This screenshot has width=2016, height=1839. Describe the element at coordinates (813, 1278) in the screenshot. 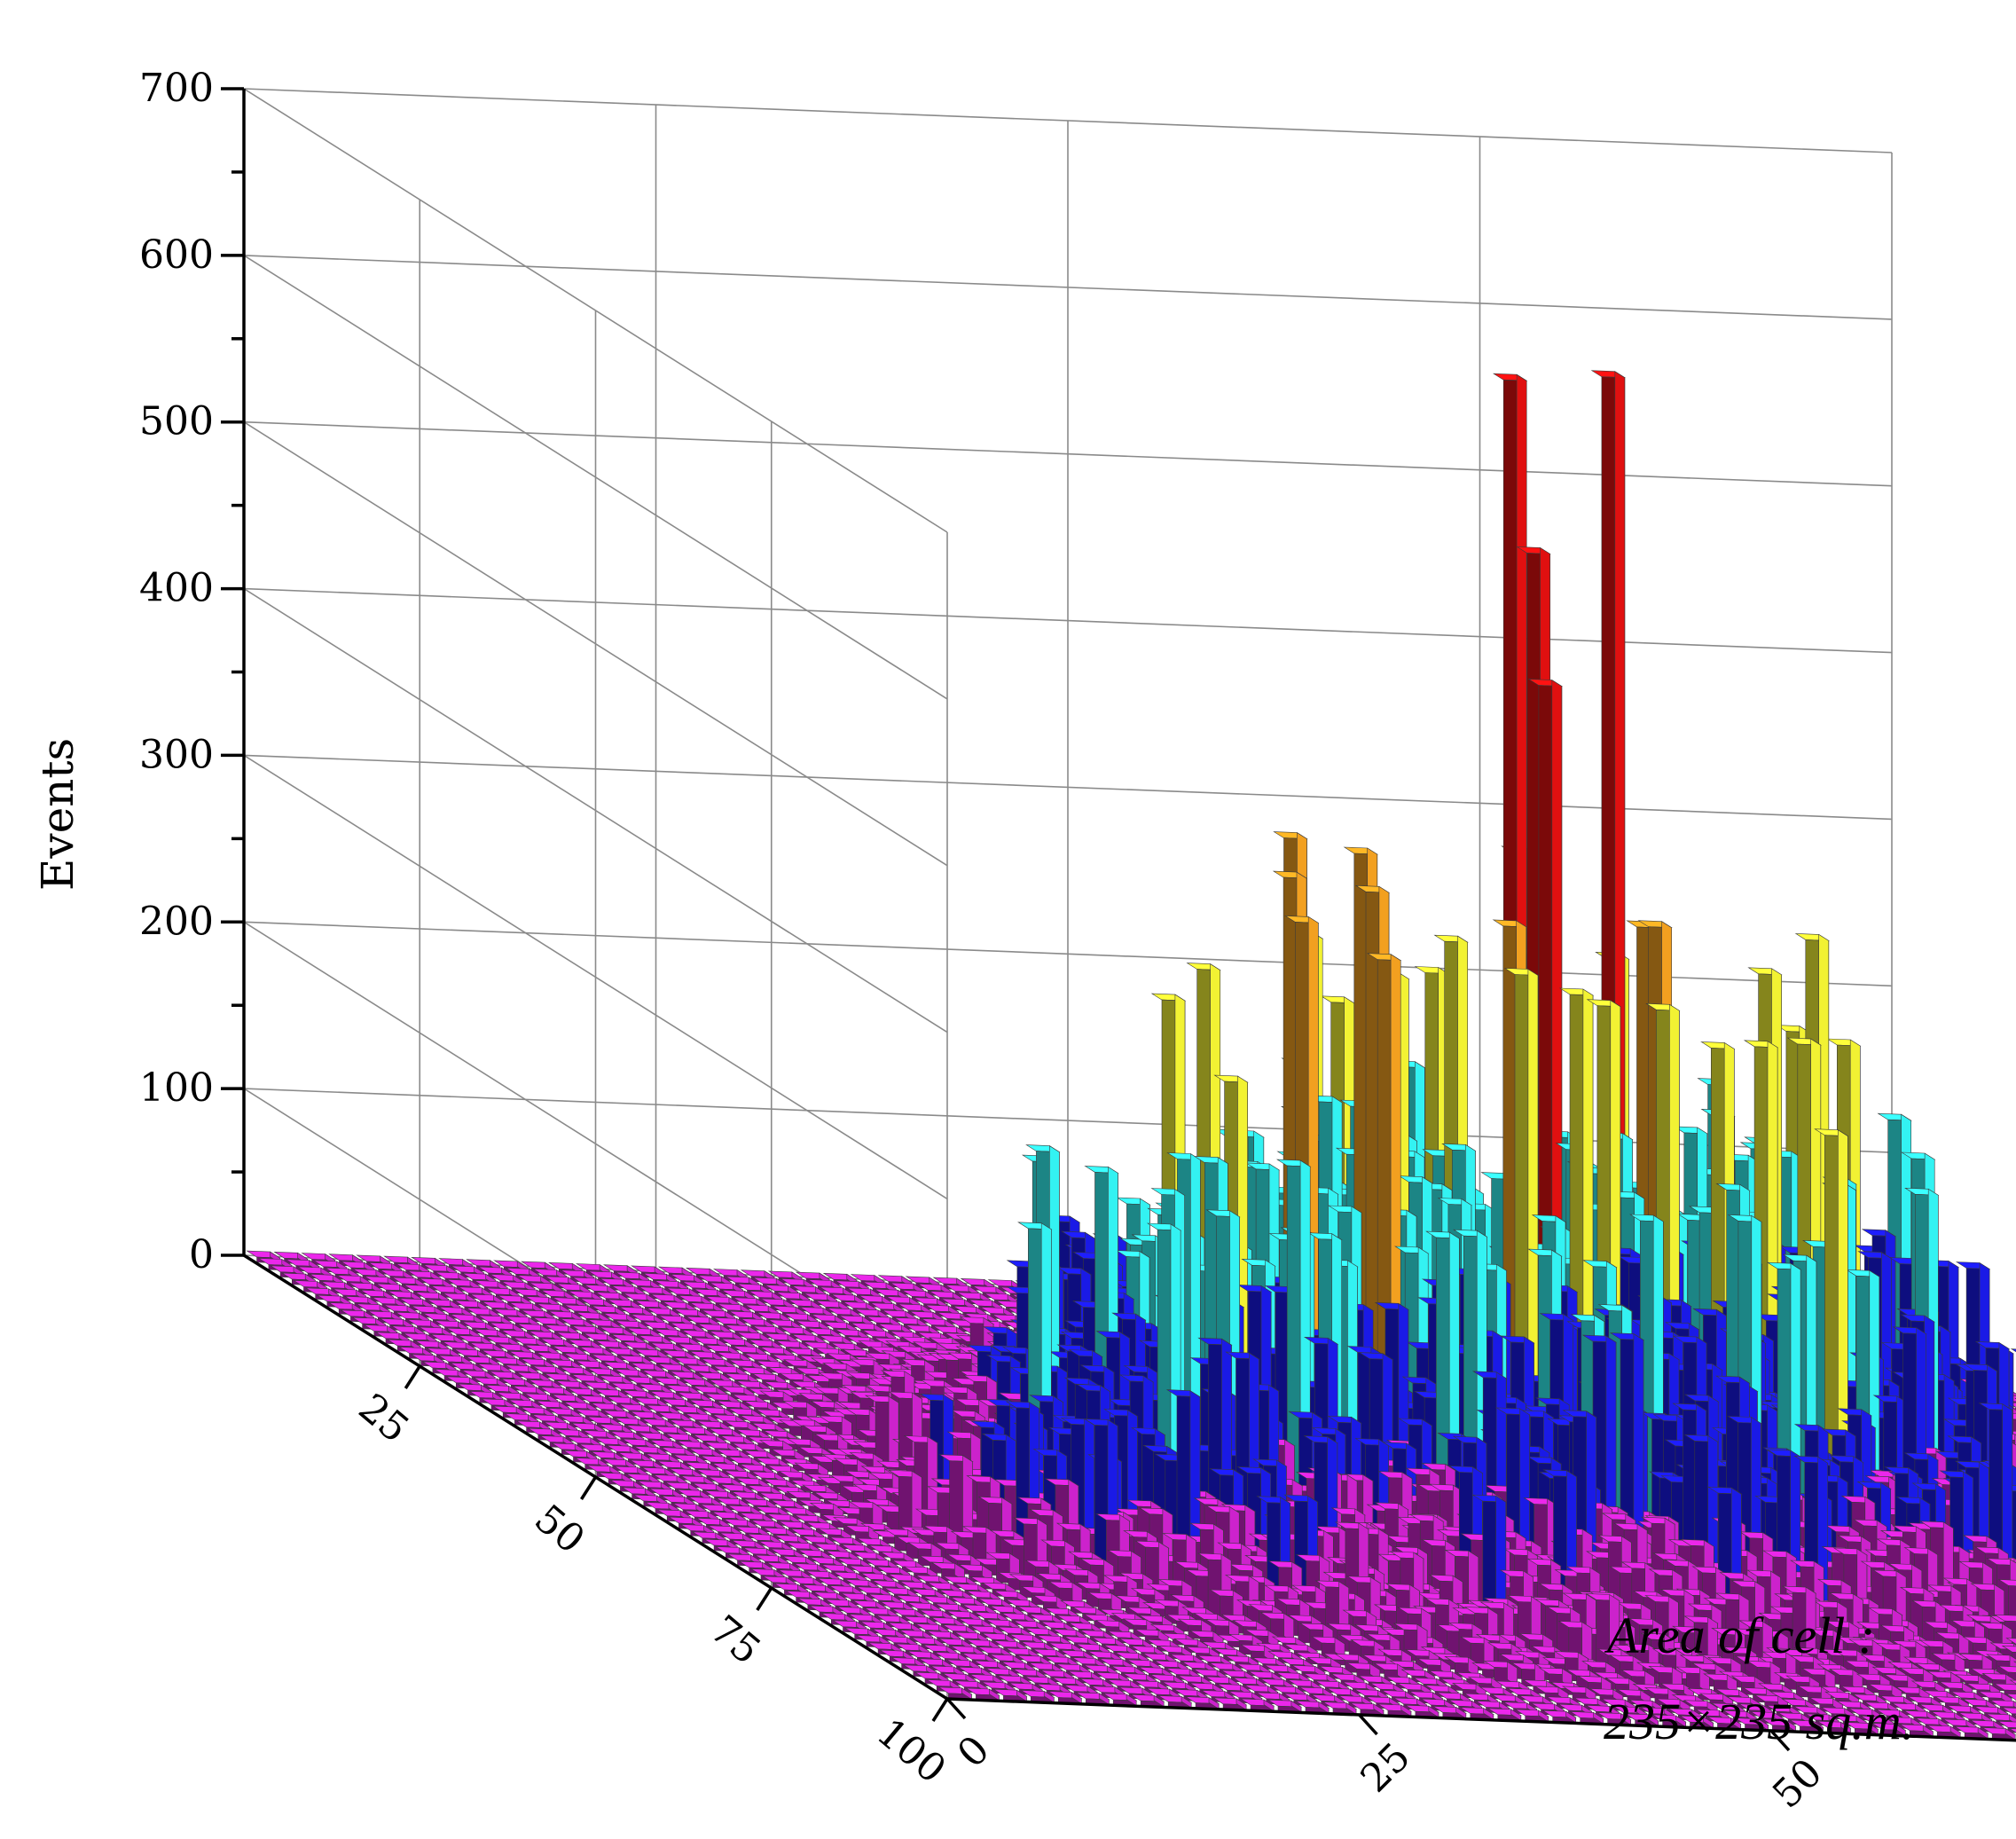

I see `bar` at that location.